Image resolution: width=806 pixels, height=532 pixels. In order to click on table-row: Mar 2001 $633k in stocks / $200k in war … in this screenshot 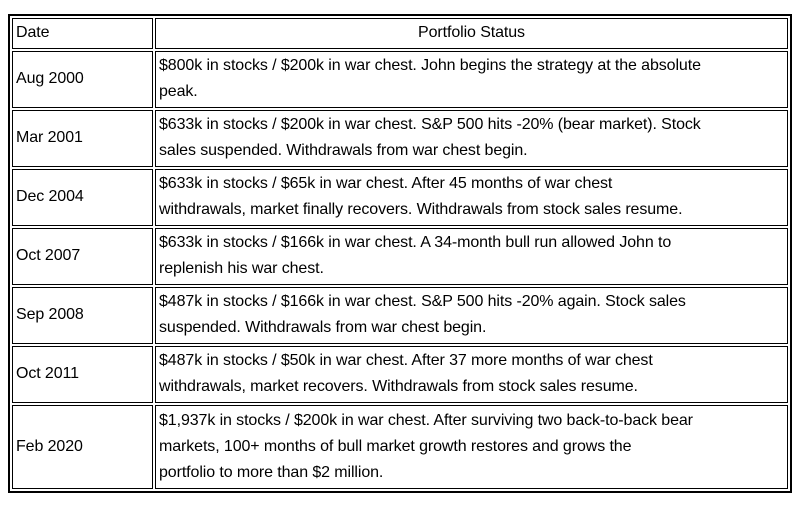, I will do `click(400, 138)`.